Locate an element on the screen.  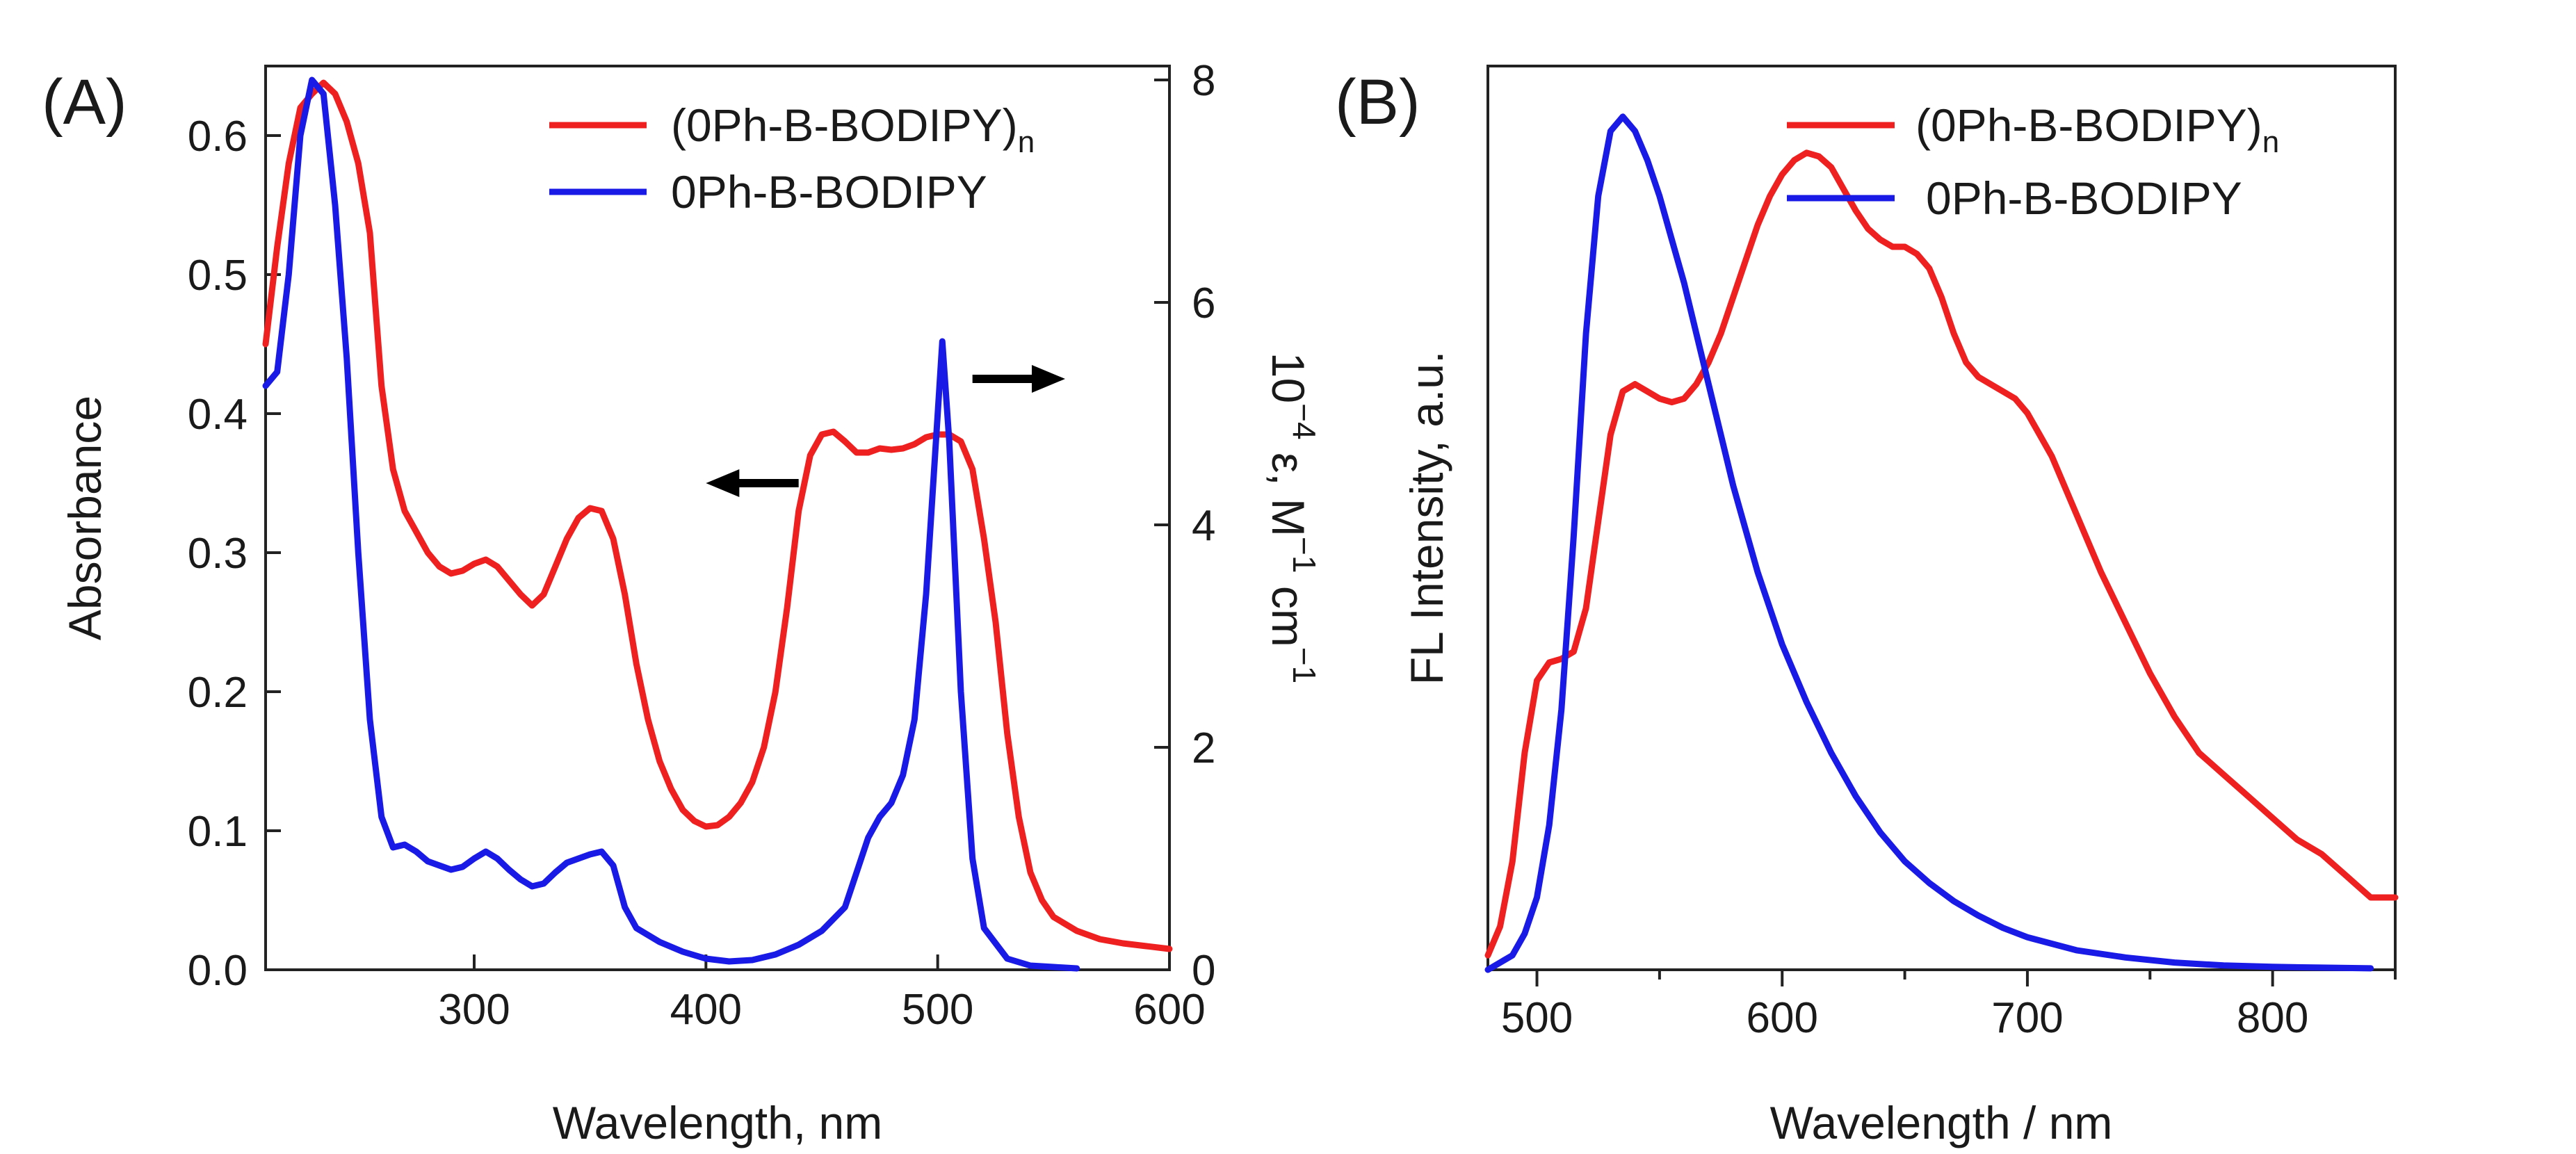
panel-b-x-tick-label-3: 800 is located at coordinates (2272, 1018).